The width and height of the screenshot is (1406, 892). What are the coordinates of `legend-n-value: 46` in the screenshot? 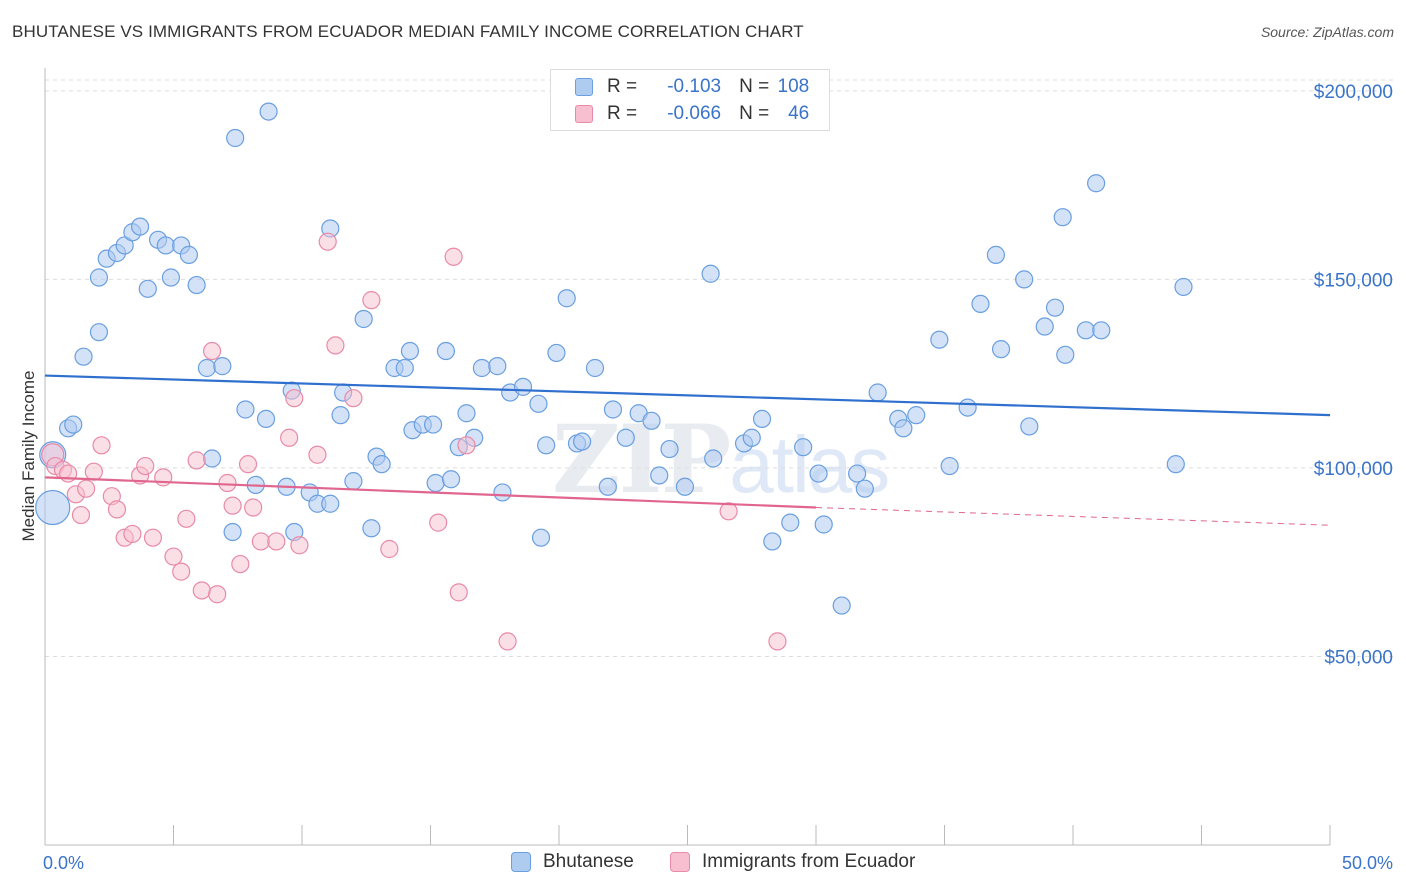 It's located at (799, 113).